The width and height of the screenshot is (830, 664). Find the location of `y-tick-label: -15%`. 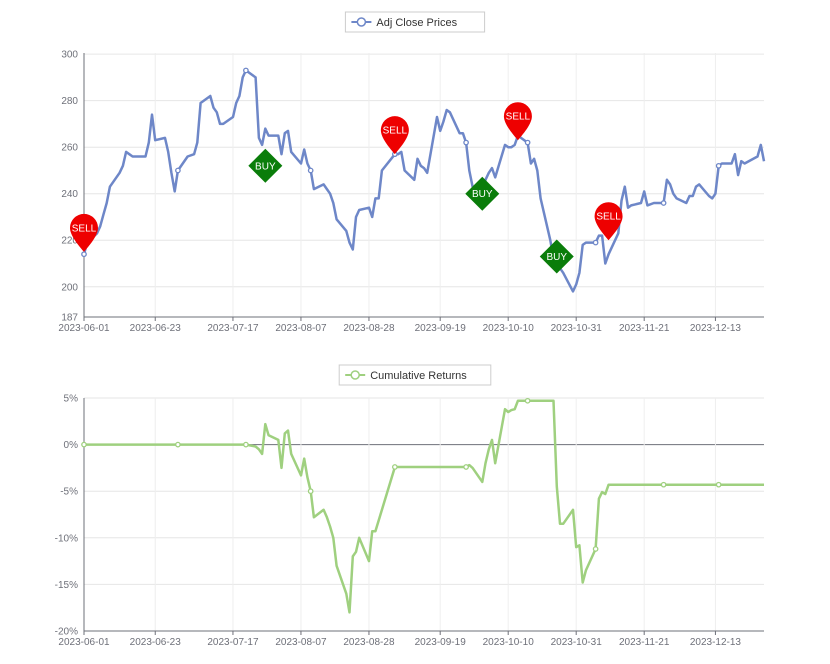

y-tick-label: -15% is located at coordinates (66, 585).